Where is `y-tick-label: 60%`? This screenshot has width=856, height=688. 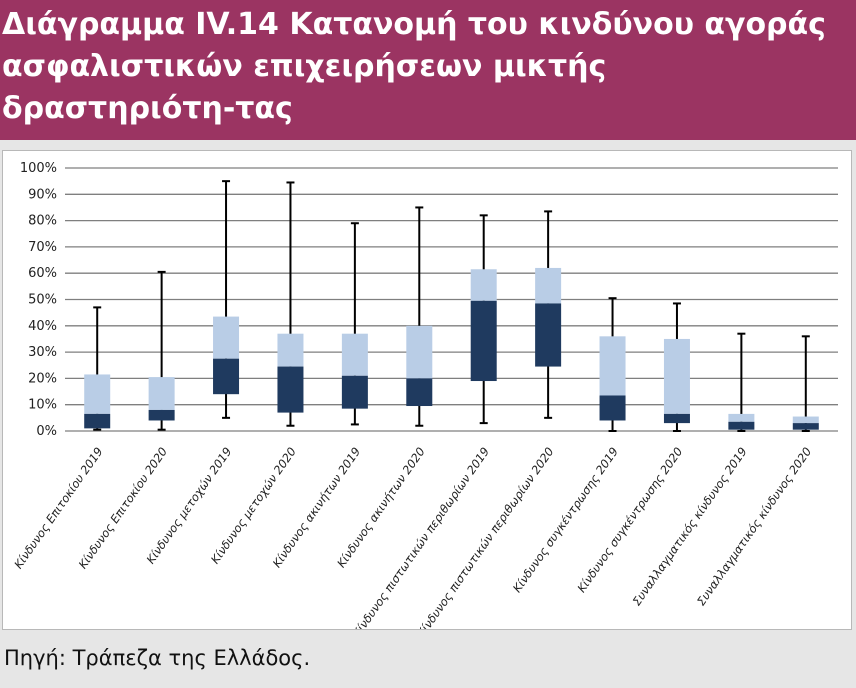
y-tick-label: 60% is located at coordinates (42, 273).